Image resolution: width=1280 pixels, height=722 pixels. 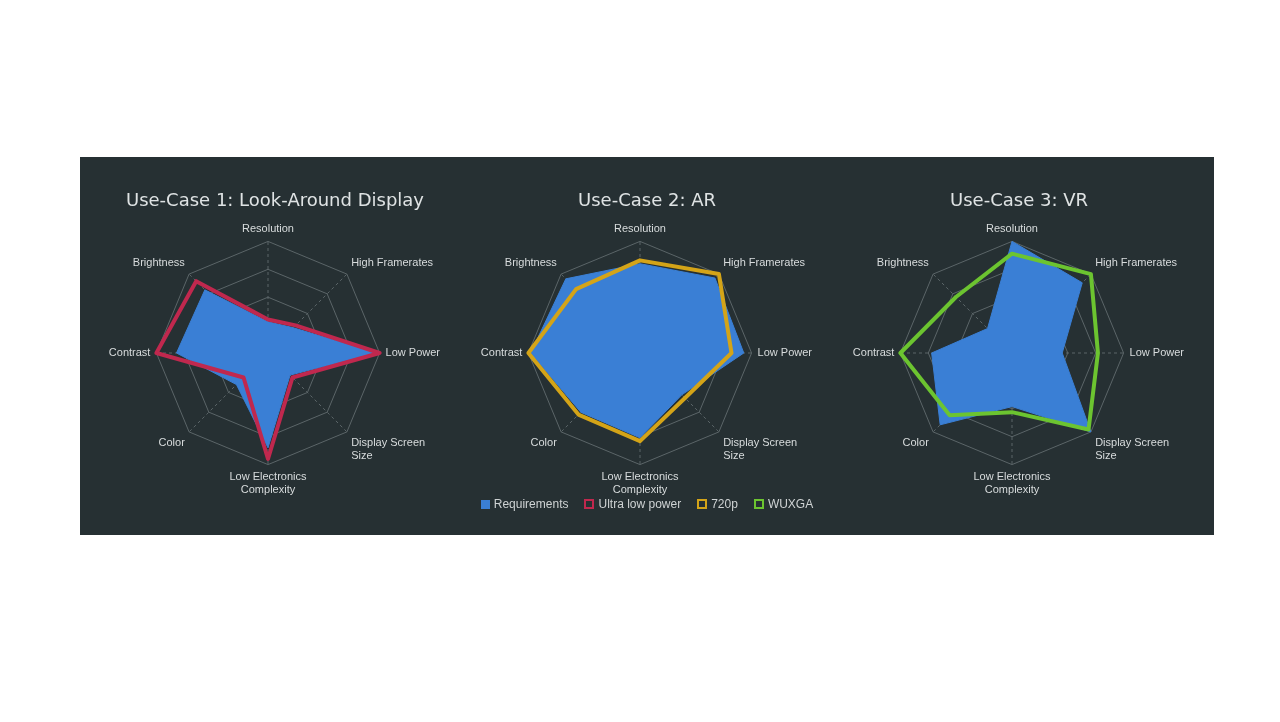 I want to click on chart-title: Use-Case 2: AR, so click(x=647, y=200).